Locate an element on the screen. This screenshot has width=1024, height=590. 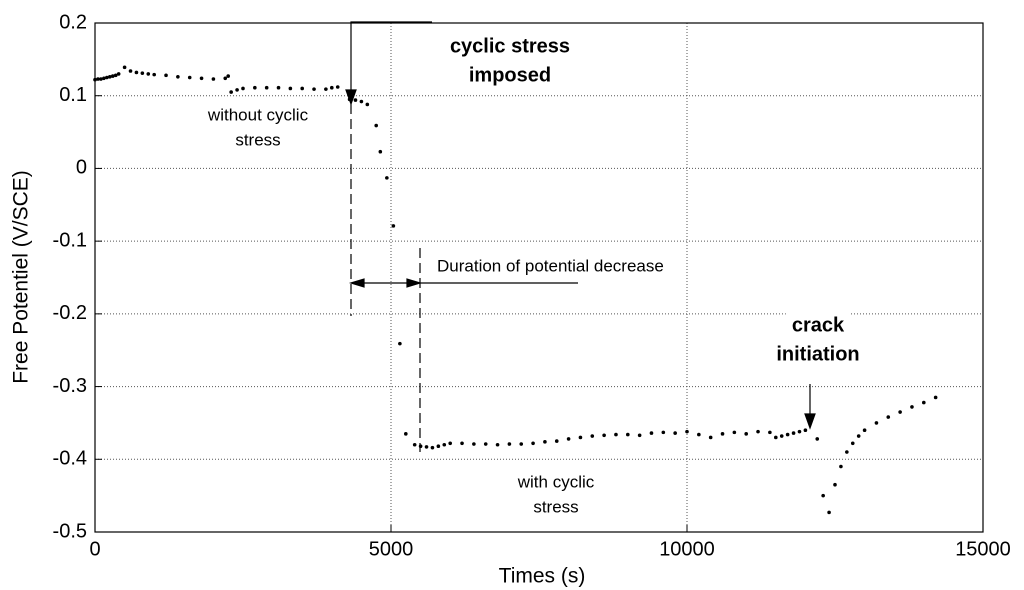
arrow is located at coordinates (391, 58).